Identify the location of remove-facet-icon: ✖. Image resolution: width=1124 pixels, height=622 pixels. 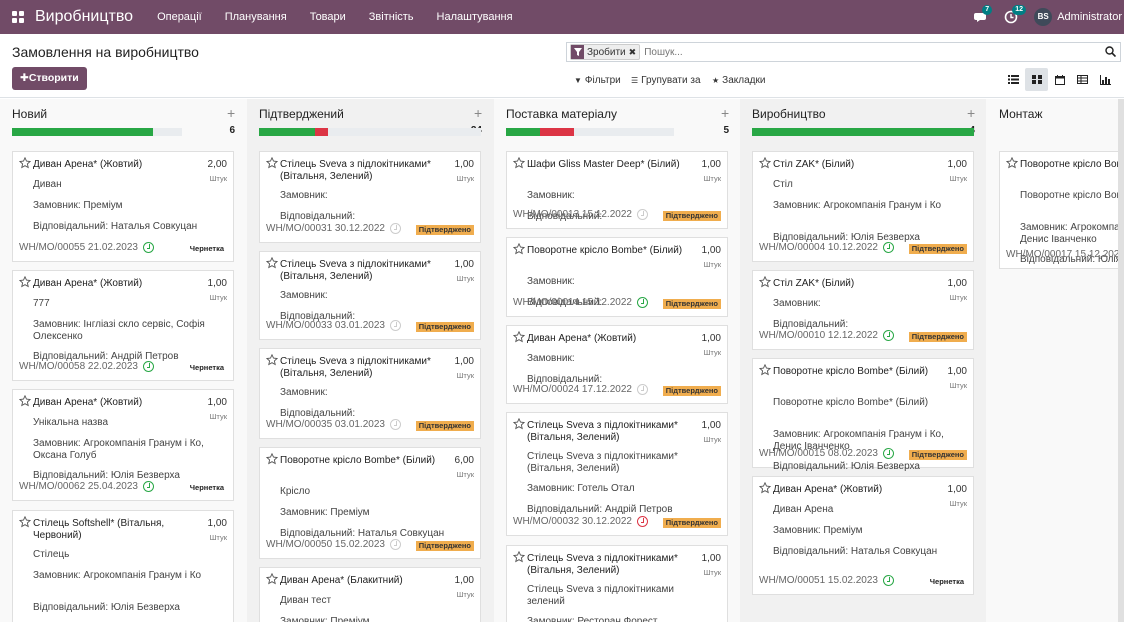
(632, 51).